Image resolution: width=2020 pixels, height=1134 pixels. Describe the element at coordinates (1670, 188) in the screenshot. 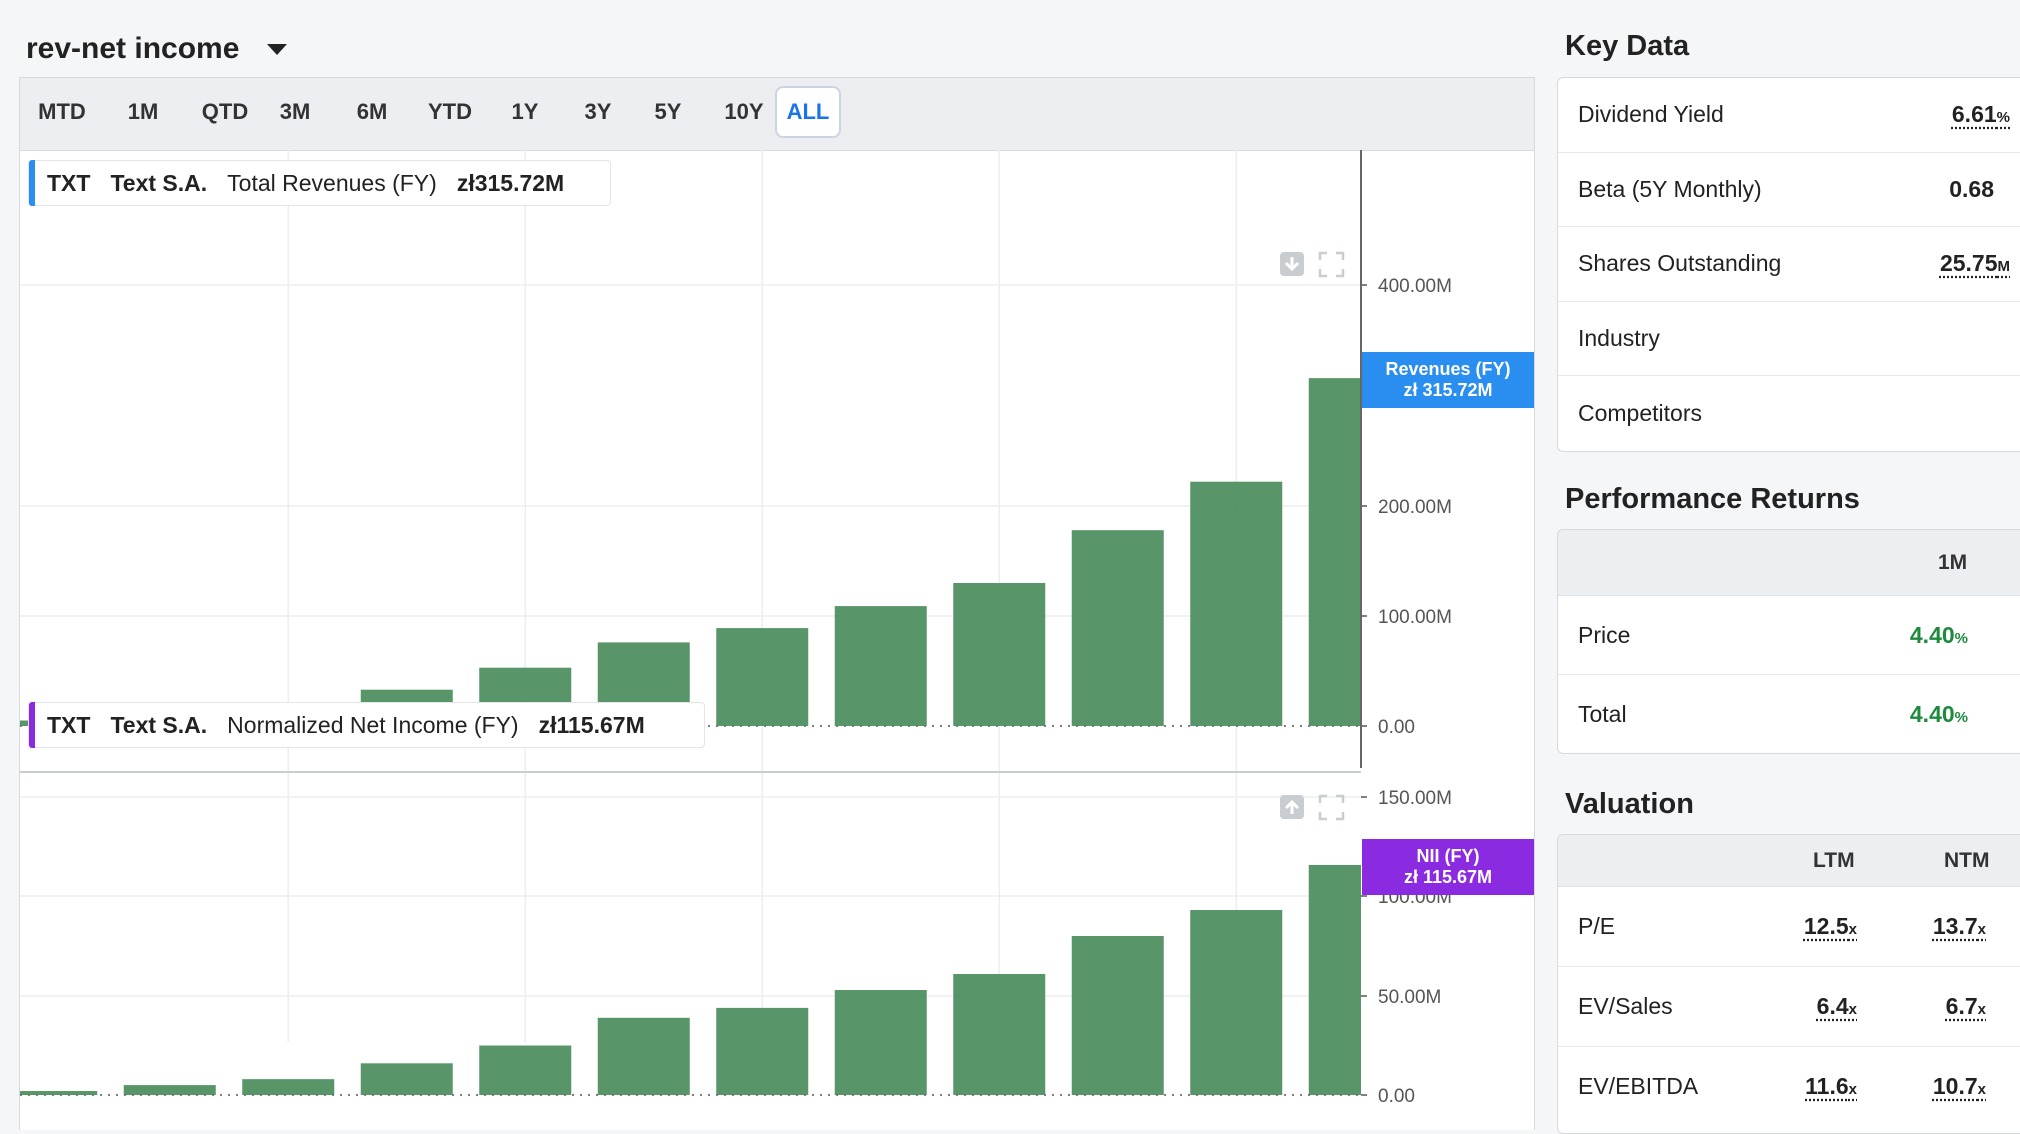

I see `key-data-label: Beta (5Y Monthly)` at that location.